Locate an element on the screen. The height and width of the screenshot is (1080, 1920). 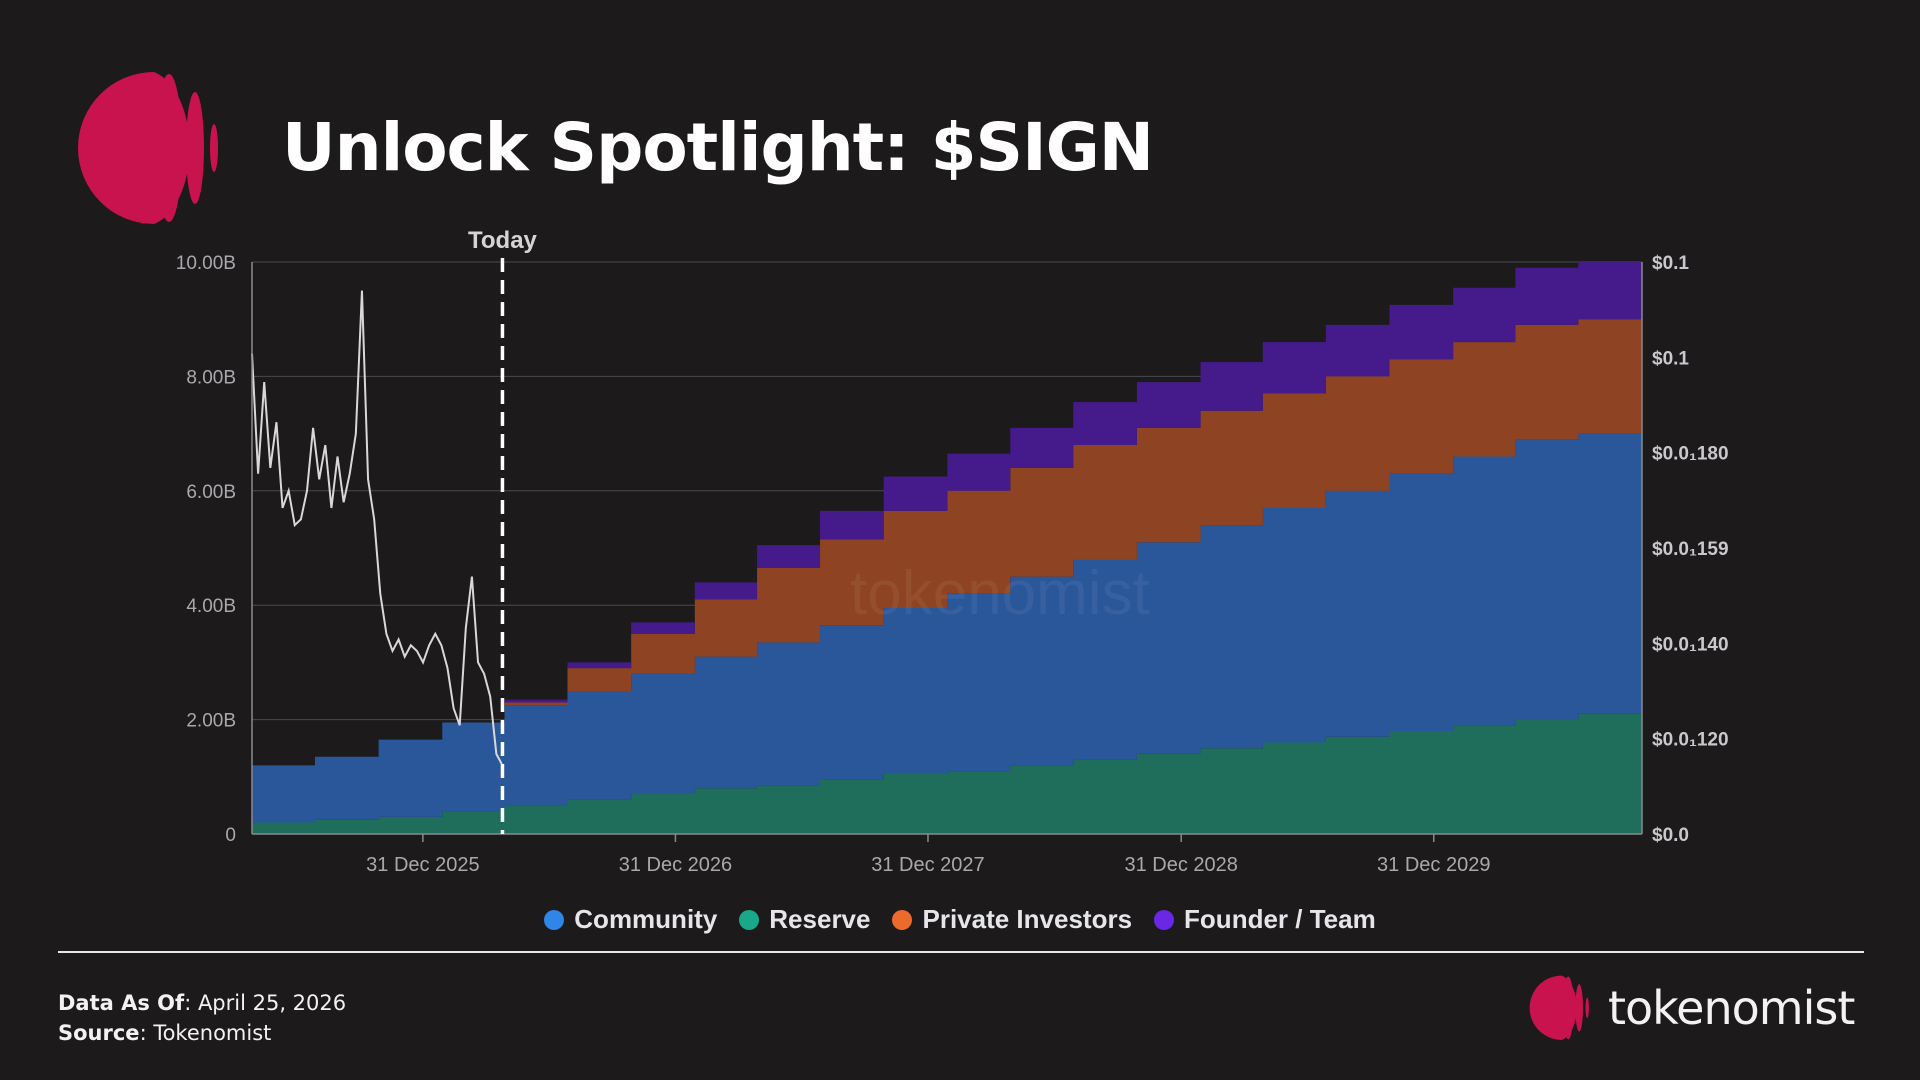
legend-label: Founder / Team is located at coordinates (1280, 919).